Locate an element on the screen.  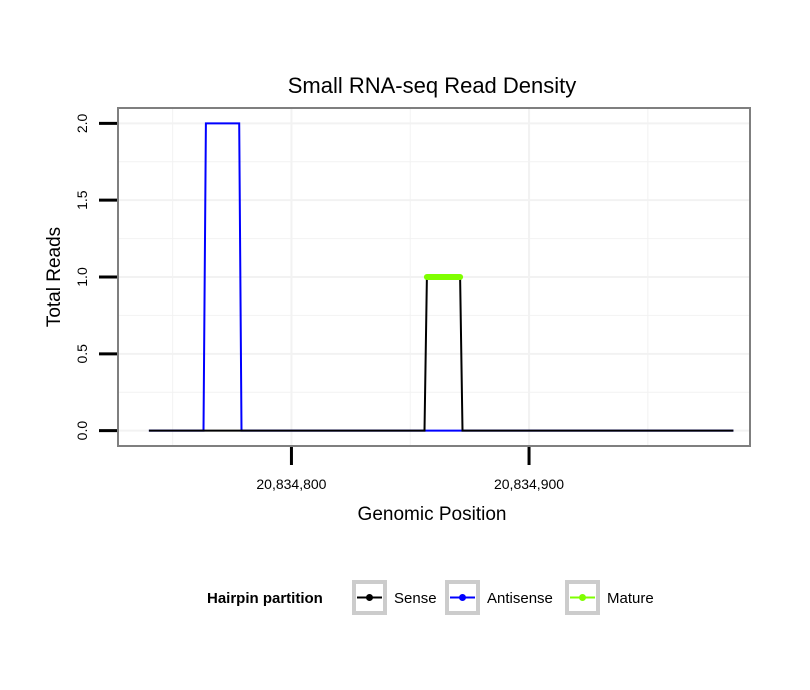
x-axis: 20,834,800 20,834,900 is located at coordinates (410, 469).